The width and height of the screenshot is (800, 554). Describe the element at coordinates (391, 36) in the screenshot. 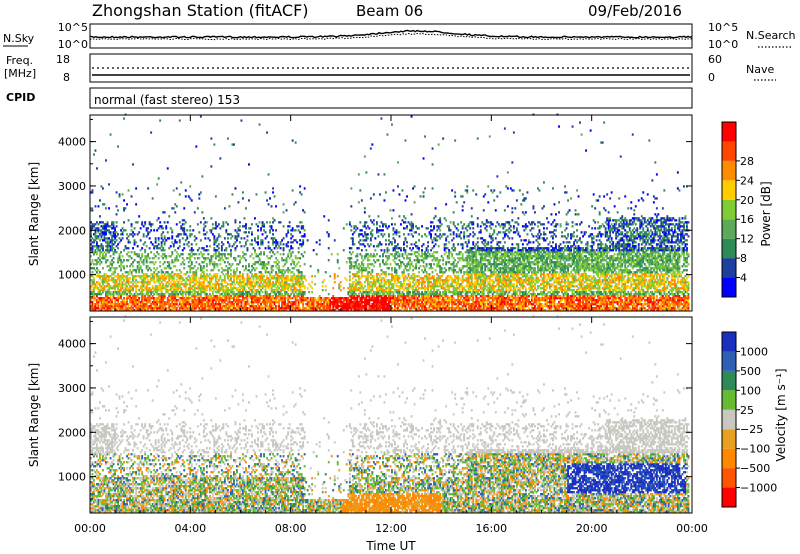

I see `nsearch-trace` at that location.